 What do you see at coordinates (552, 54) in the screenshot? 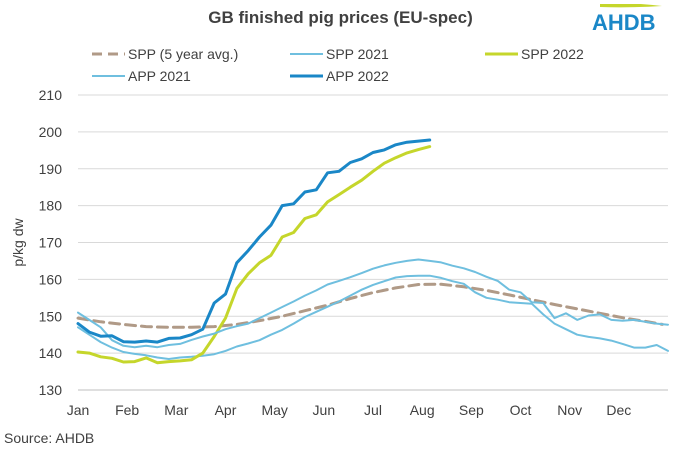
I see `legend-label: SPP 2022` at bounding box center [552, 54].